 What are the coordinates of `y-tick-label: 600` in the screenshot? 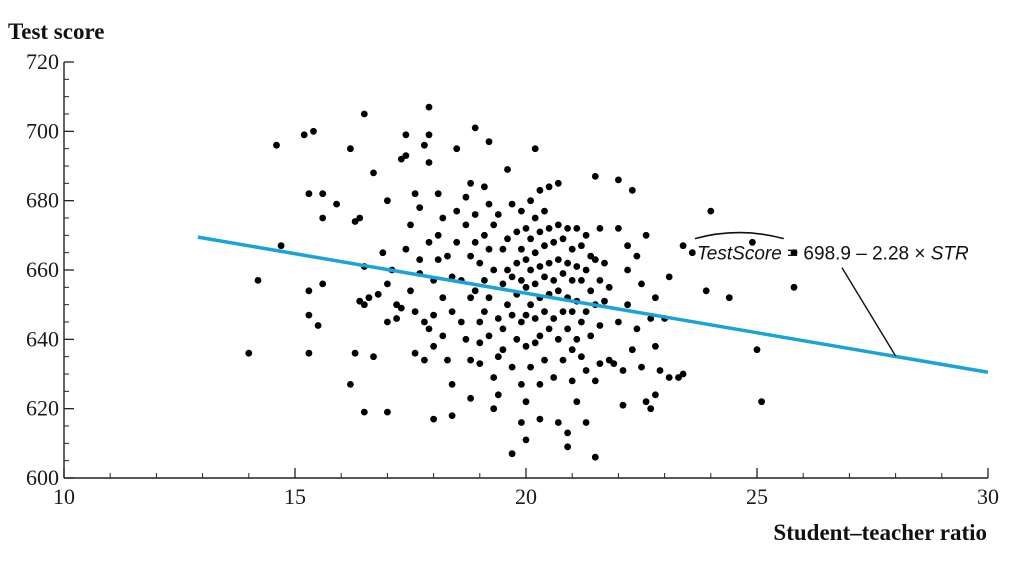 It's located at (42, 477).